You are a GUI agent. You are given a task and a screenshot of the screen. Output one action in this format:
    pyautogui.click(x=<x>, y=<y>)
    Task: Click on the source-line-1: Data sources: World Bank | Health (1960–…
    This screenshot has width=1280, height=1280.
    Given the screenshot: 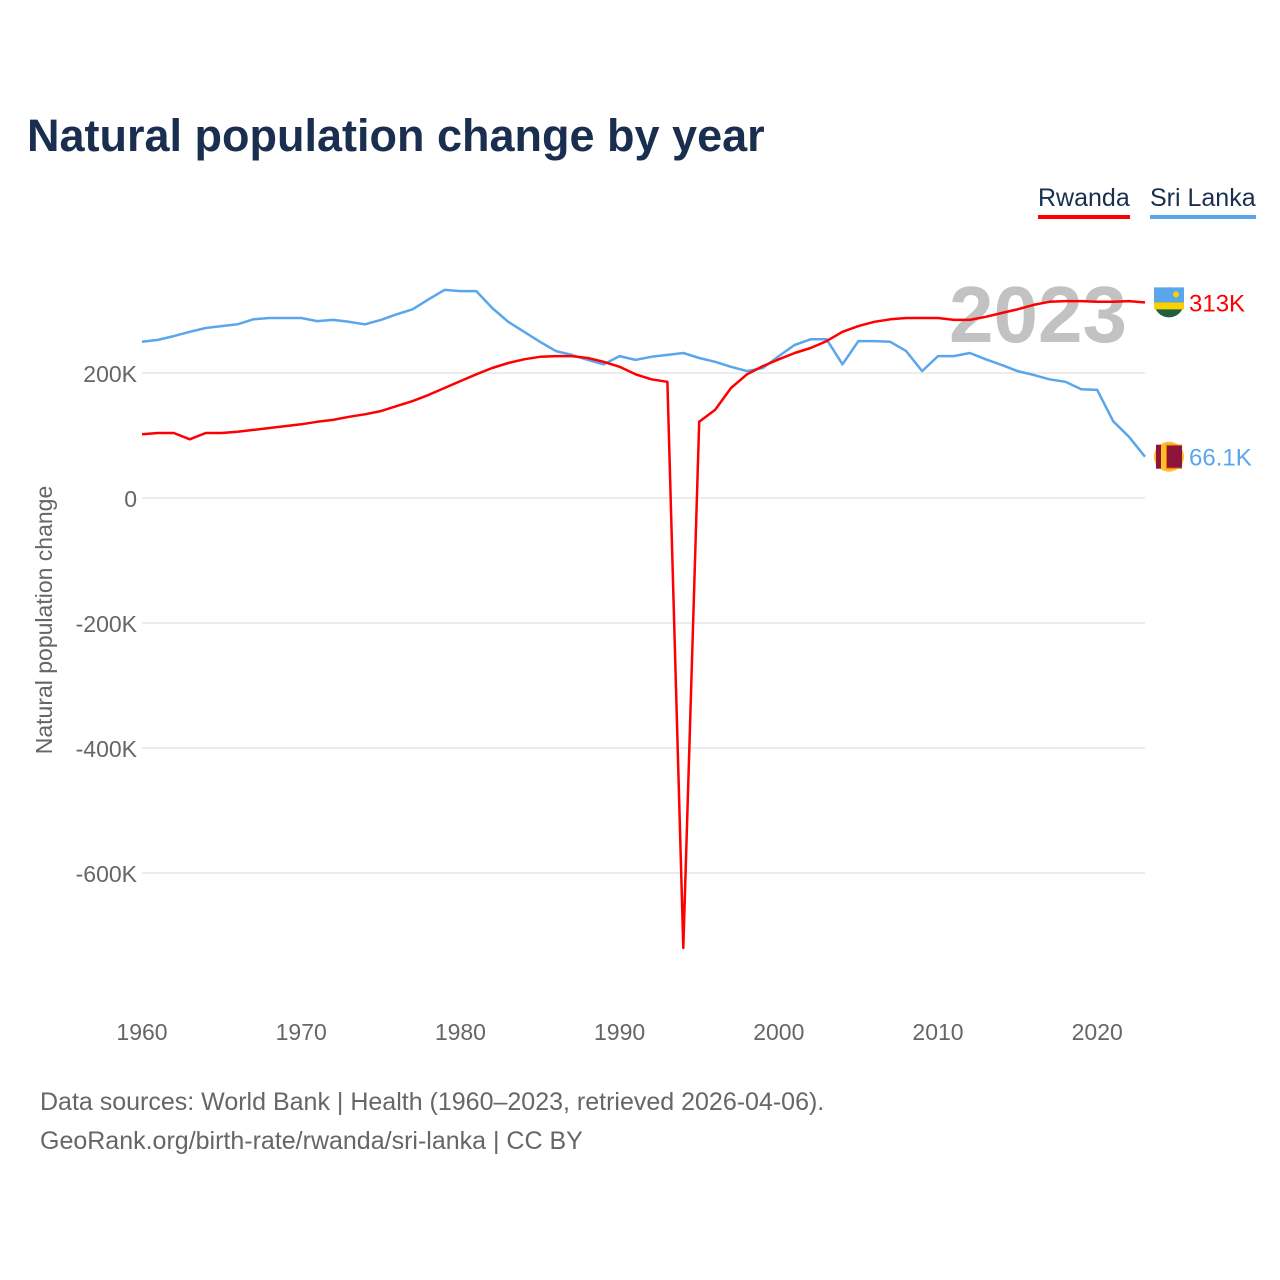 What is the action you would take?
    pyautogui.click(x=432, y=1102)
    